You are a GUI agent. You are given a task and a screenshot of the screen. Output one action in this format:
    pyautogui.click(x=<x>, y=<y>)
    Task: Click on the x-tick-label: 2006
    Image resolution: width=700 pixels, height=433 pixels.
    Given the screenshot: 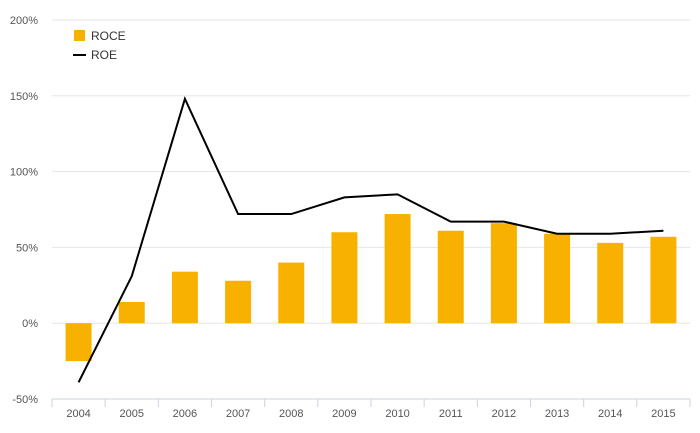 What is the action you would take?
    pyautogui.click(x=185, y=414)
    